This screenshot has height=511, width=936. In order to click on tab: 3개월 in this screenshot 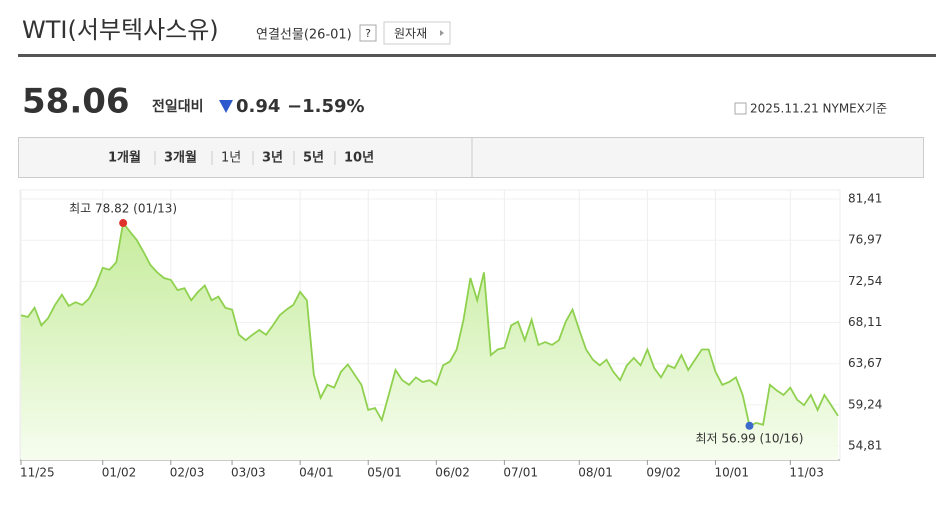, I will do `click(180, 158)`.